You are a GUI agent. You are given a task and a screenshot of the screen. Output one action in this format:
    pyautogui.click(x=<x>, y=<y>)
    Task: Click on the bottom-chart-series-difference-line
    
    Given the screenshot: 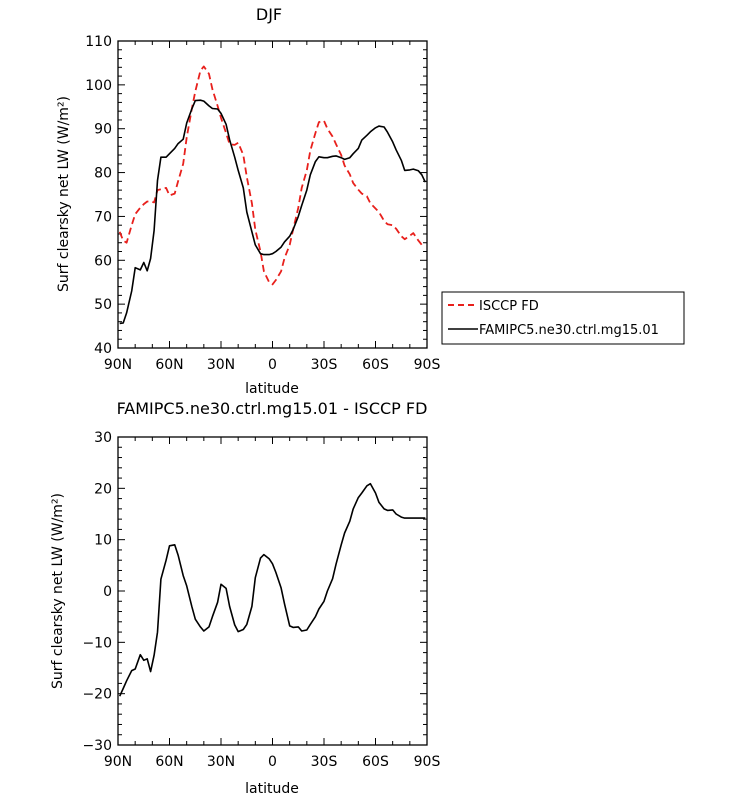 What is the action you would take?
    pyautogui.click(x=272, y=589)
    